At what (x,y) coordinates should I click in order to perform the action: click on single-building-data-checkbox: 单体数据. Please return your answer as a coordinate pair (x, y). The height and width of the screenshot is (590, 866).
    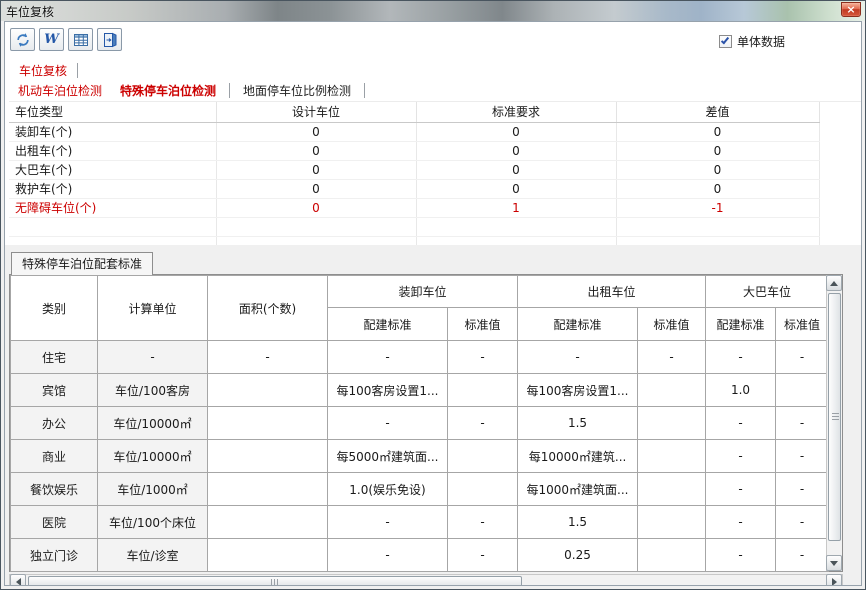
    Looking at the image, I should click on (751, 41).